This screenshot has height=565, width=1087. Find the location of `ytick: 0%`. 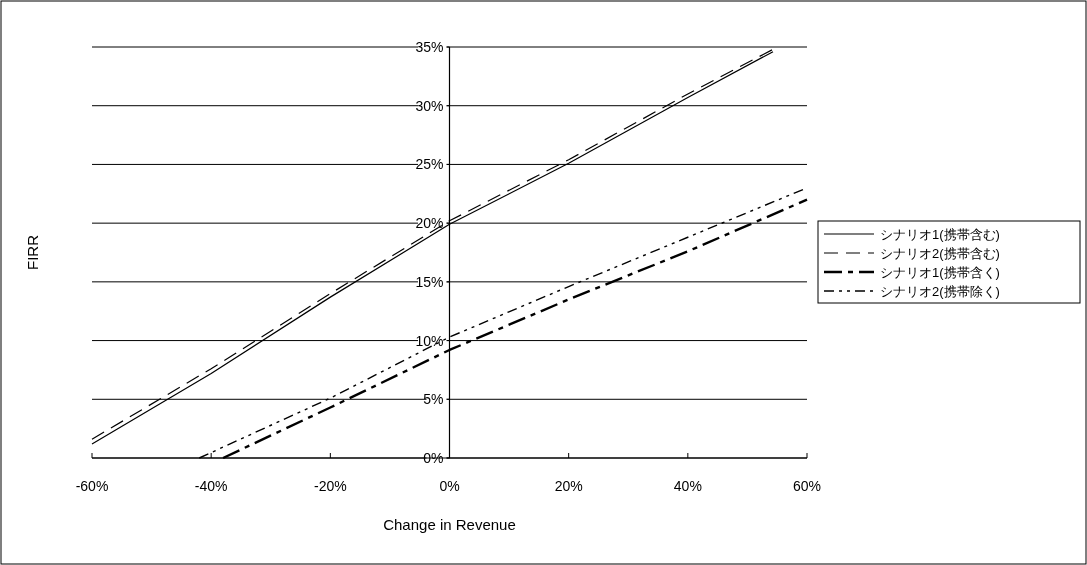

ytick: 0% is located at coordinates (433, 458).